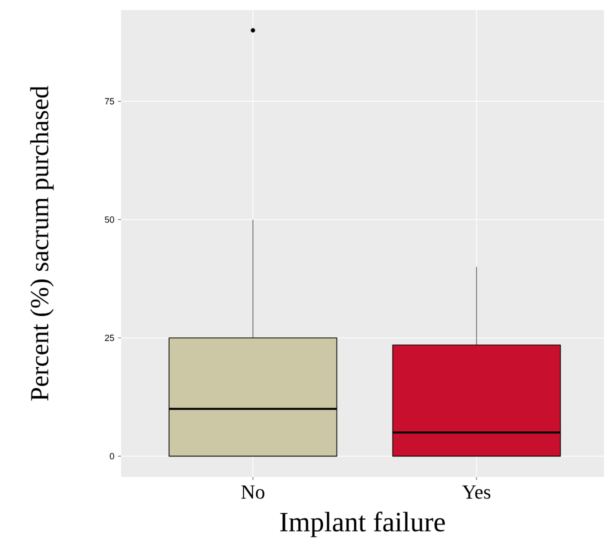  What do you see at coordinates (252, 492) in the screenshot?
I see `x-tick-label: No` at bounding box center [252, 492].